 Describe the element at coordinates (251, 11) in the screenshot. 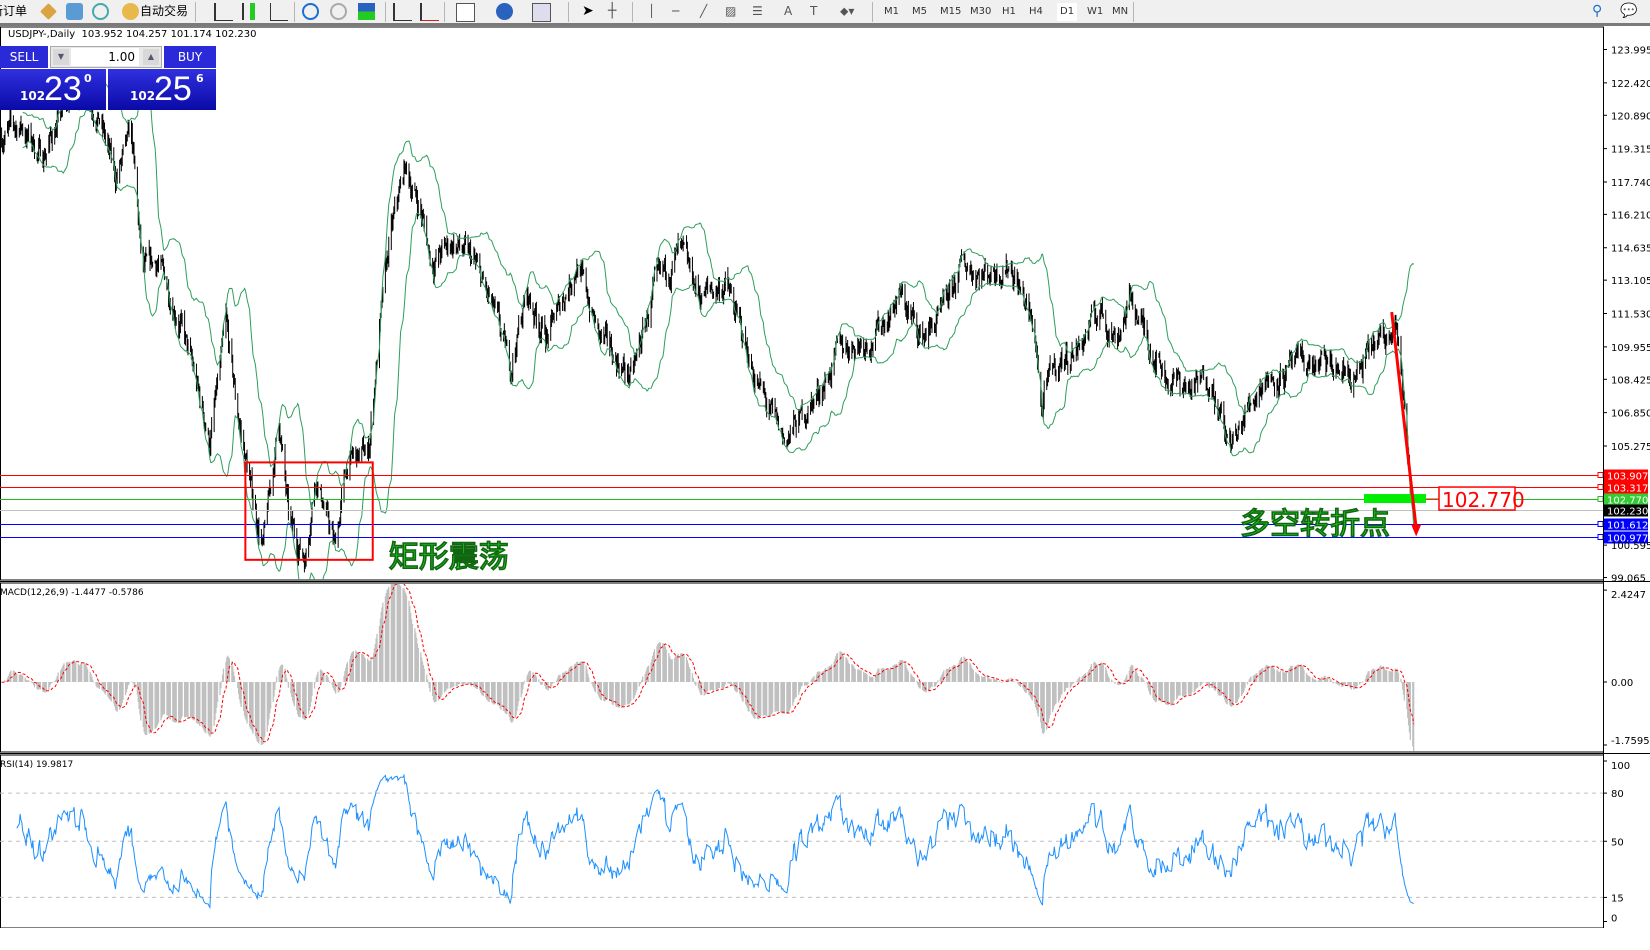

I see `candlestick-icon` at that location.